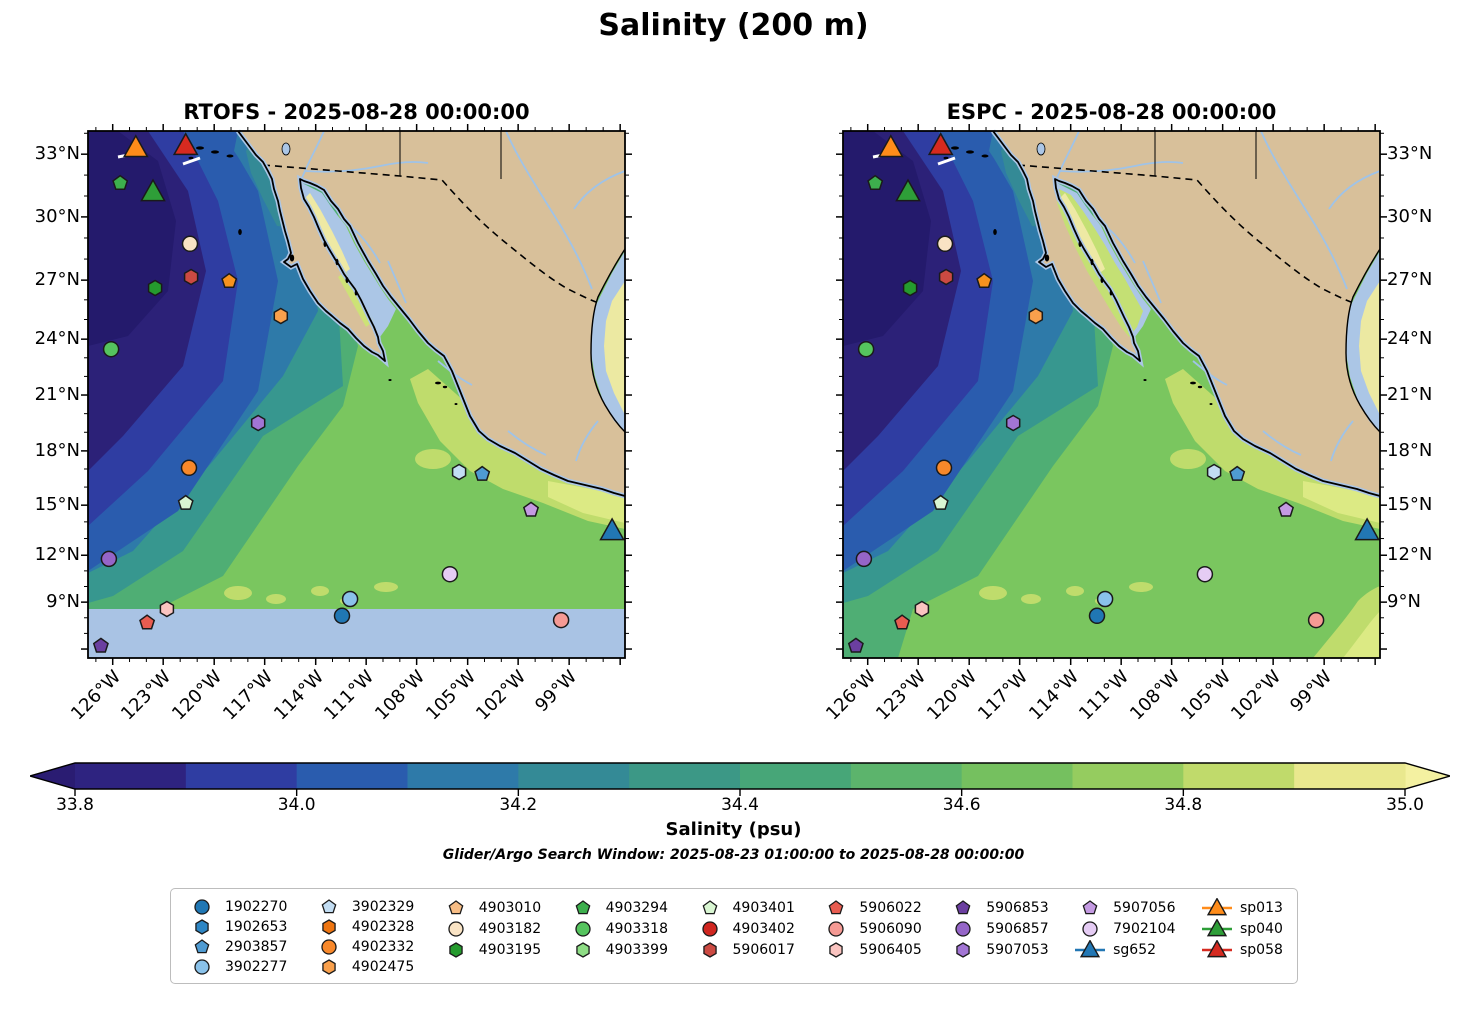 Image resolution: width=1467 pixels, height=1014 pixels. What do you see at coordinates (890, 146) in the screenshot?
I see `marker-sp013` at bounding box center [890, 146].